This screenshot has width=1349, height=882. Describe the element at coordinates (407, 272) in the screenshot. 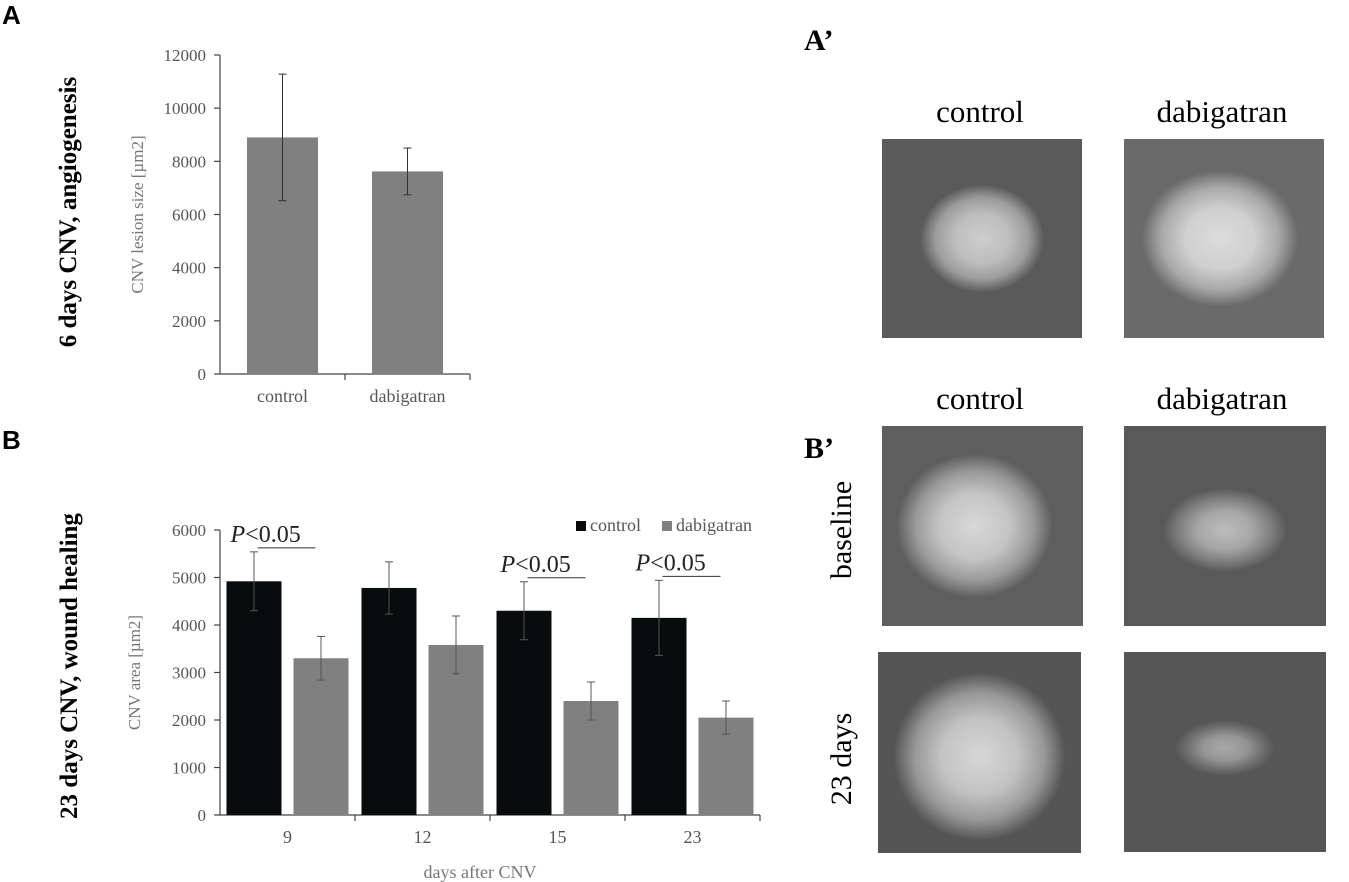

I see `bar-dabigatran` at that location.